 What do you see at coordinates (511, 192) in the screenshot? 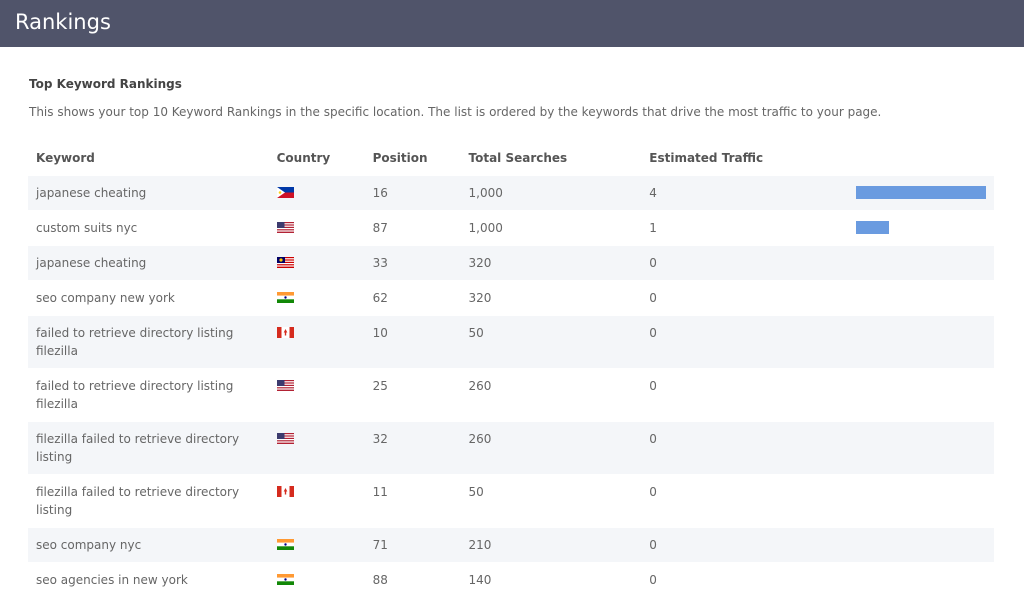
I see `table-row: japanese cheating 16 1,000 4` at bounding box center [511, 192].